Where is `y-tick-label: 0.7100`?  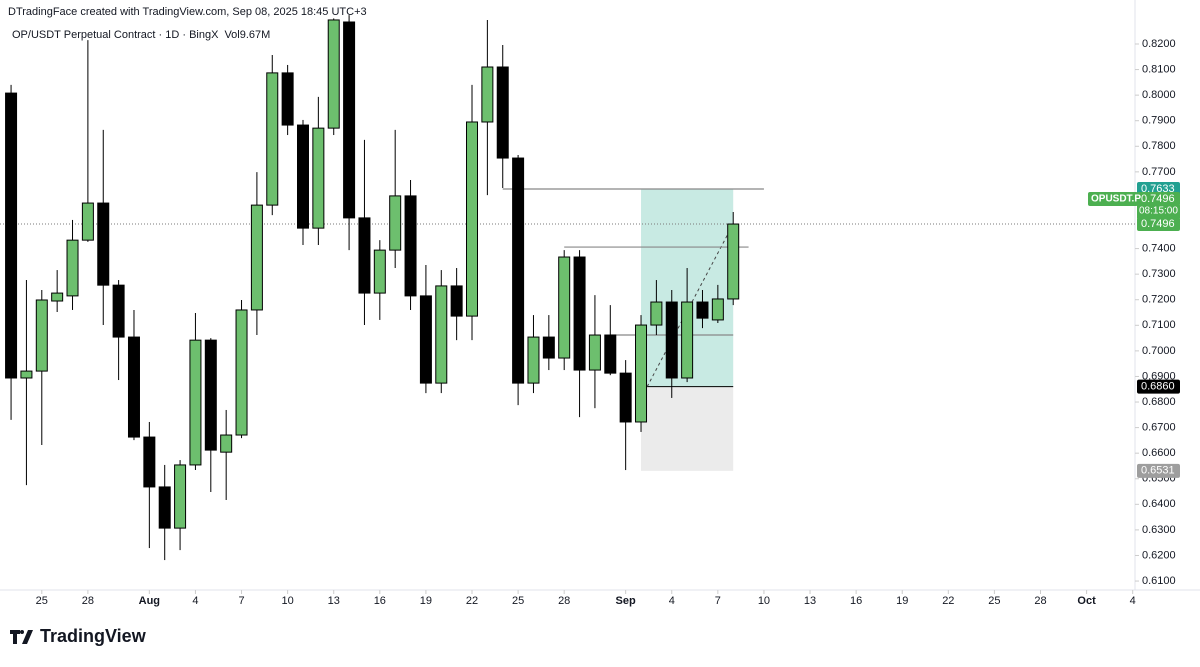 y-tick-label: 0.7100 is located at coordinates (1159, 325).